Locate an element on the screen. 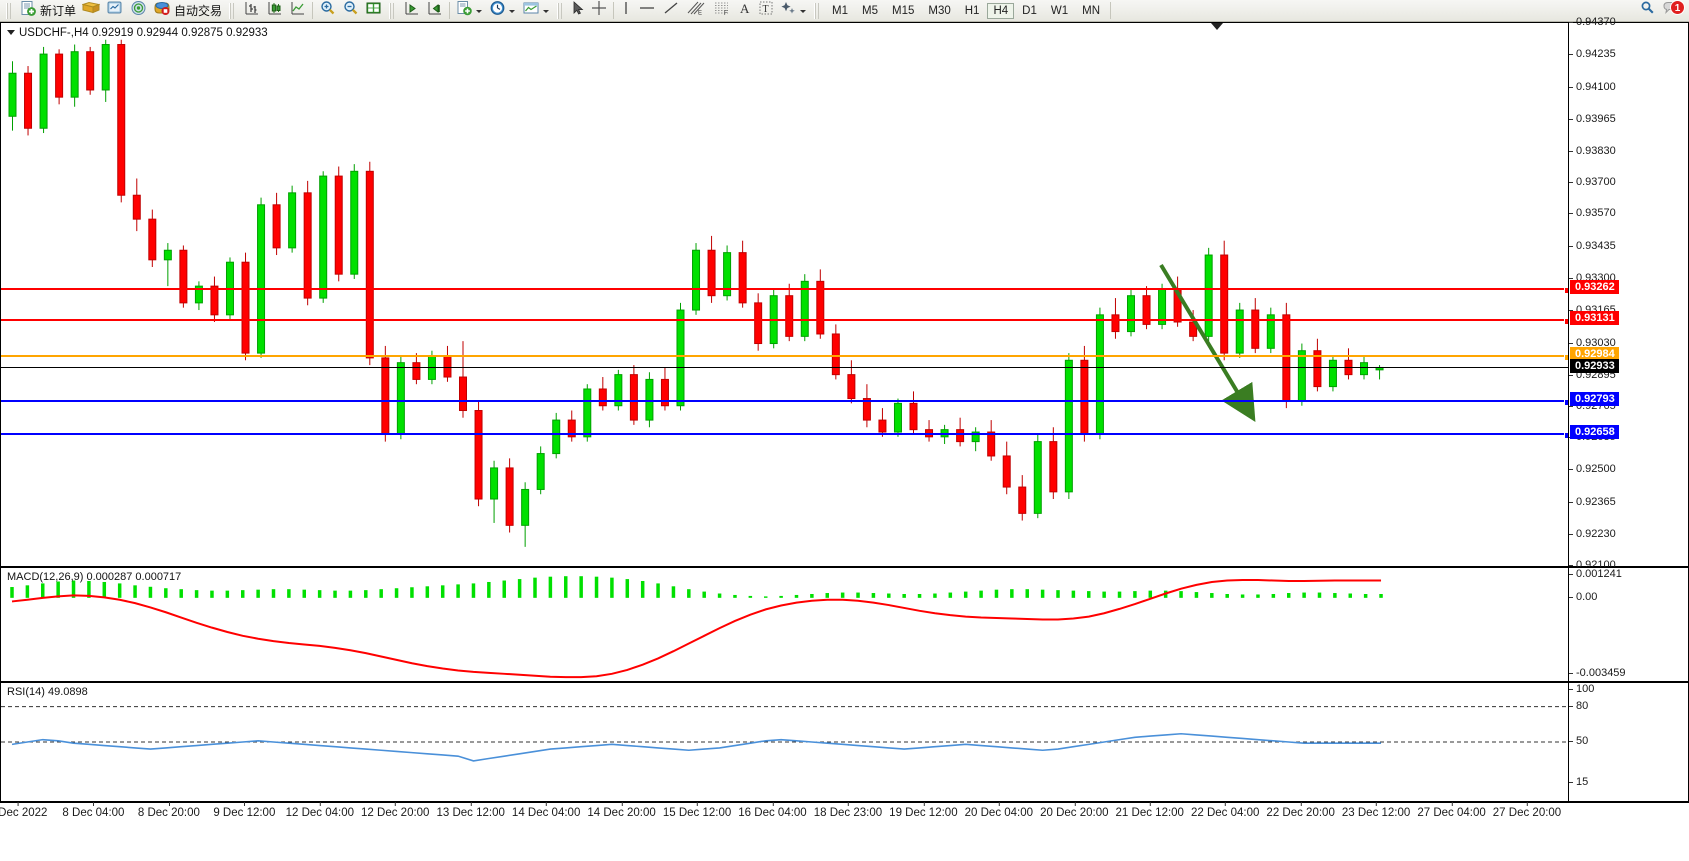 The width and height of the screenshot is (1689, 861). auto-scroll-button is located at coordinates (411, 11).